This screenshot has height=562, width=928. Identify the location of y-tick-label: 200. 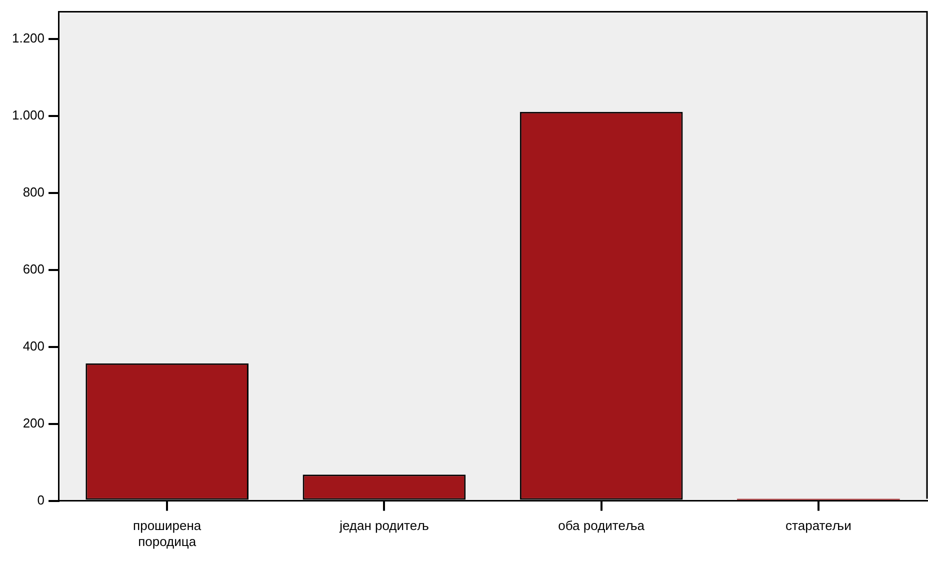
(33, 422).